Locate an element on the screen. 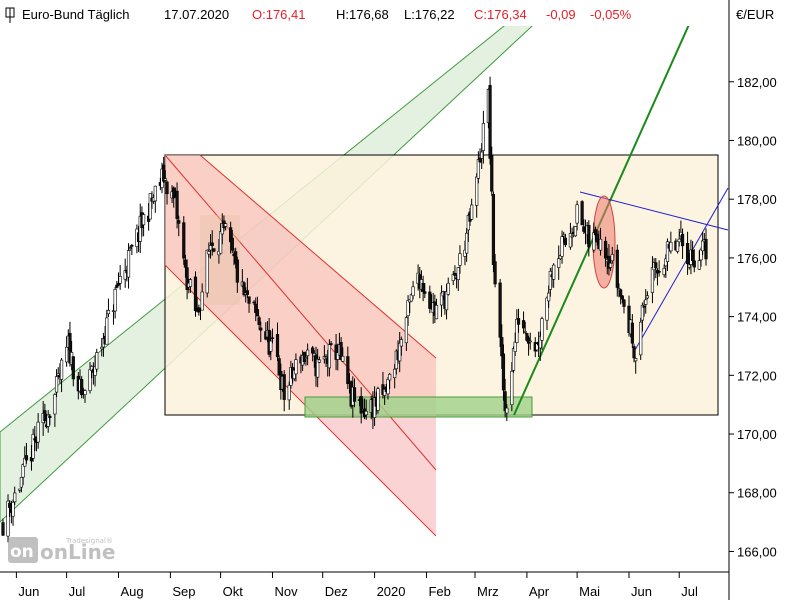 The height and width of the screenshot is (600, 800). x-tick-label: Apr is located at coordinates (539, 591).